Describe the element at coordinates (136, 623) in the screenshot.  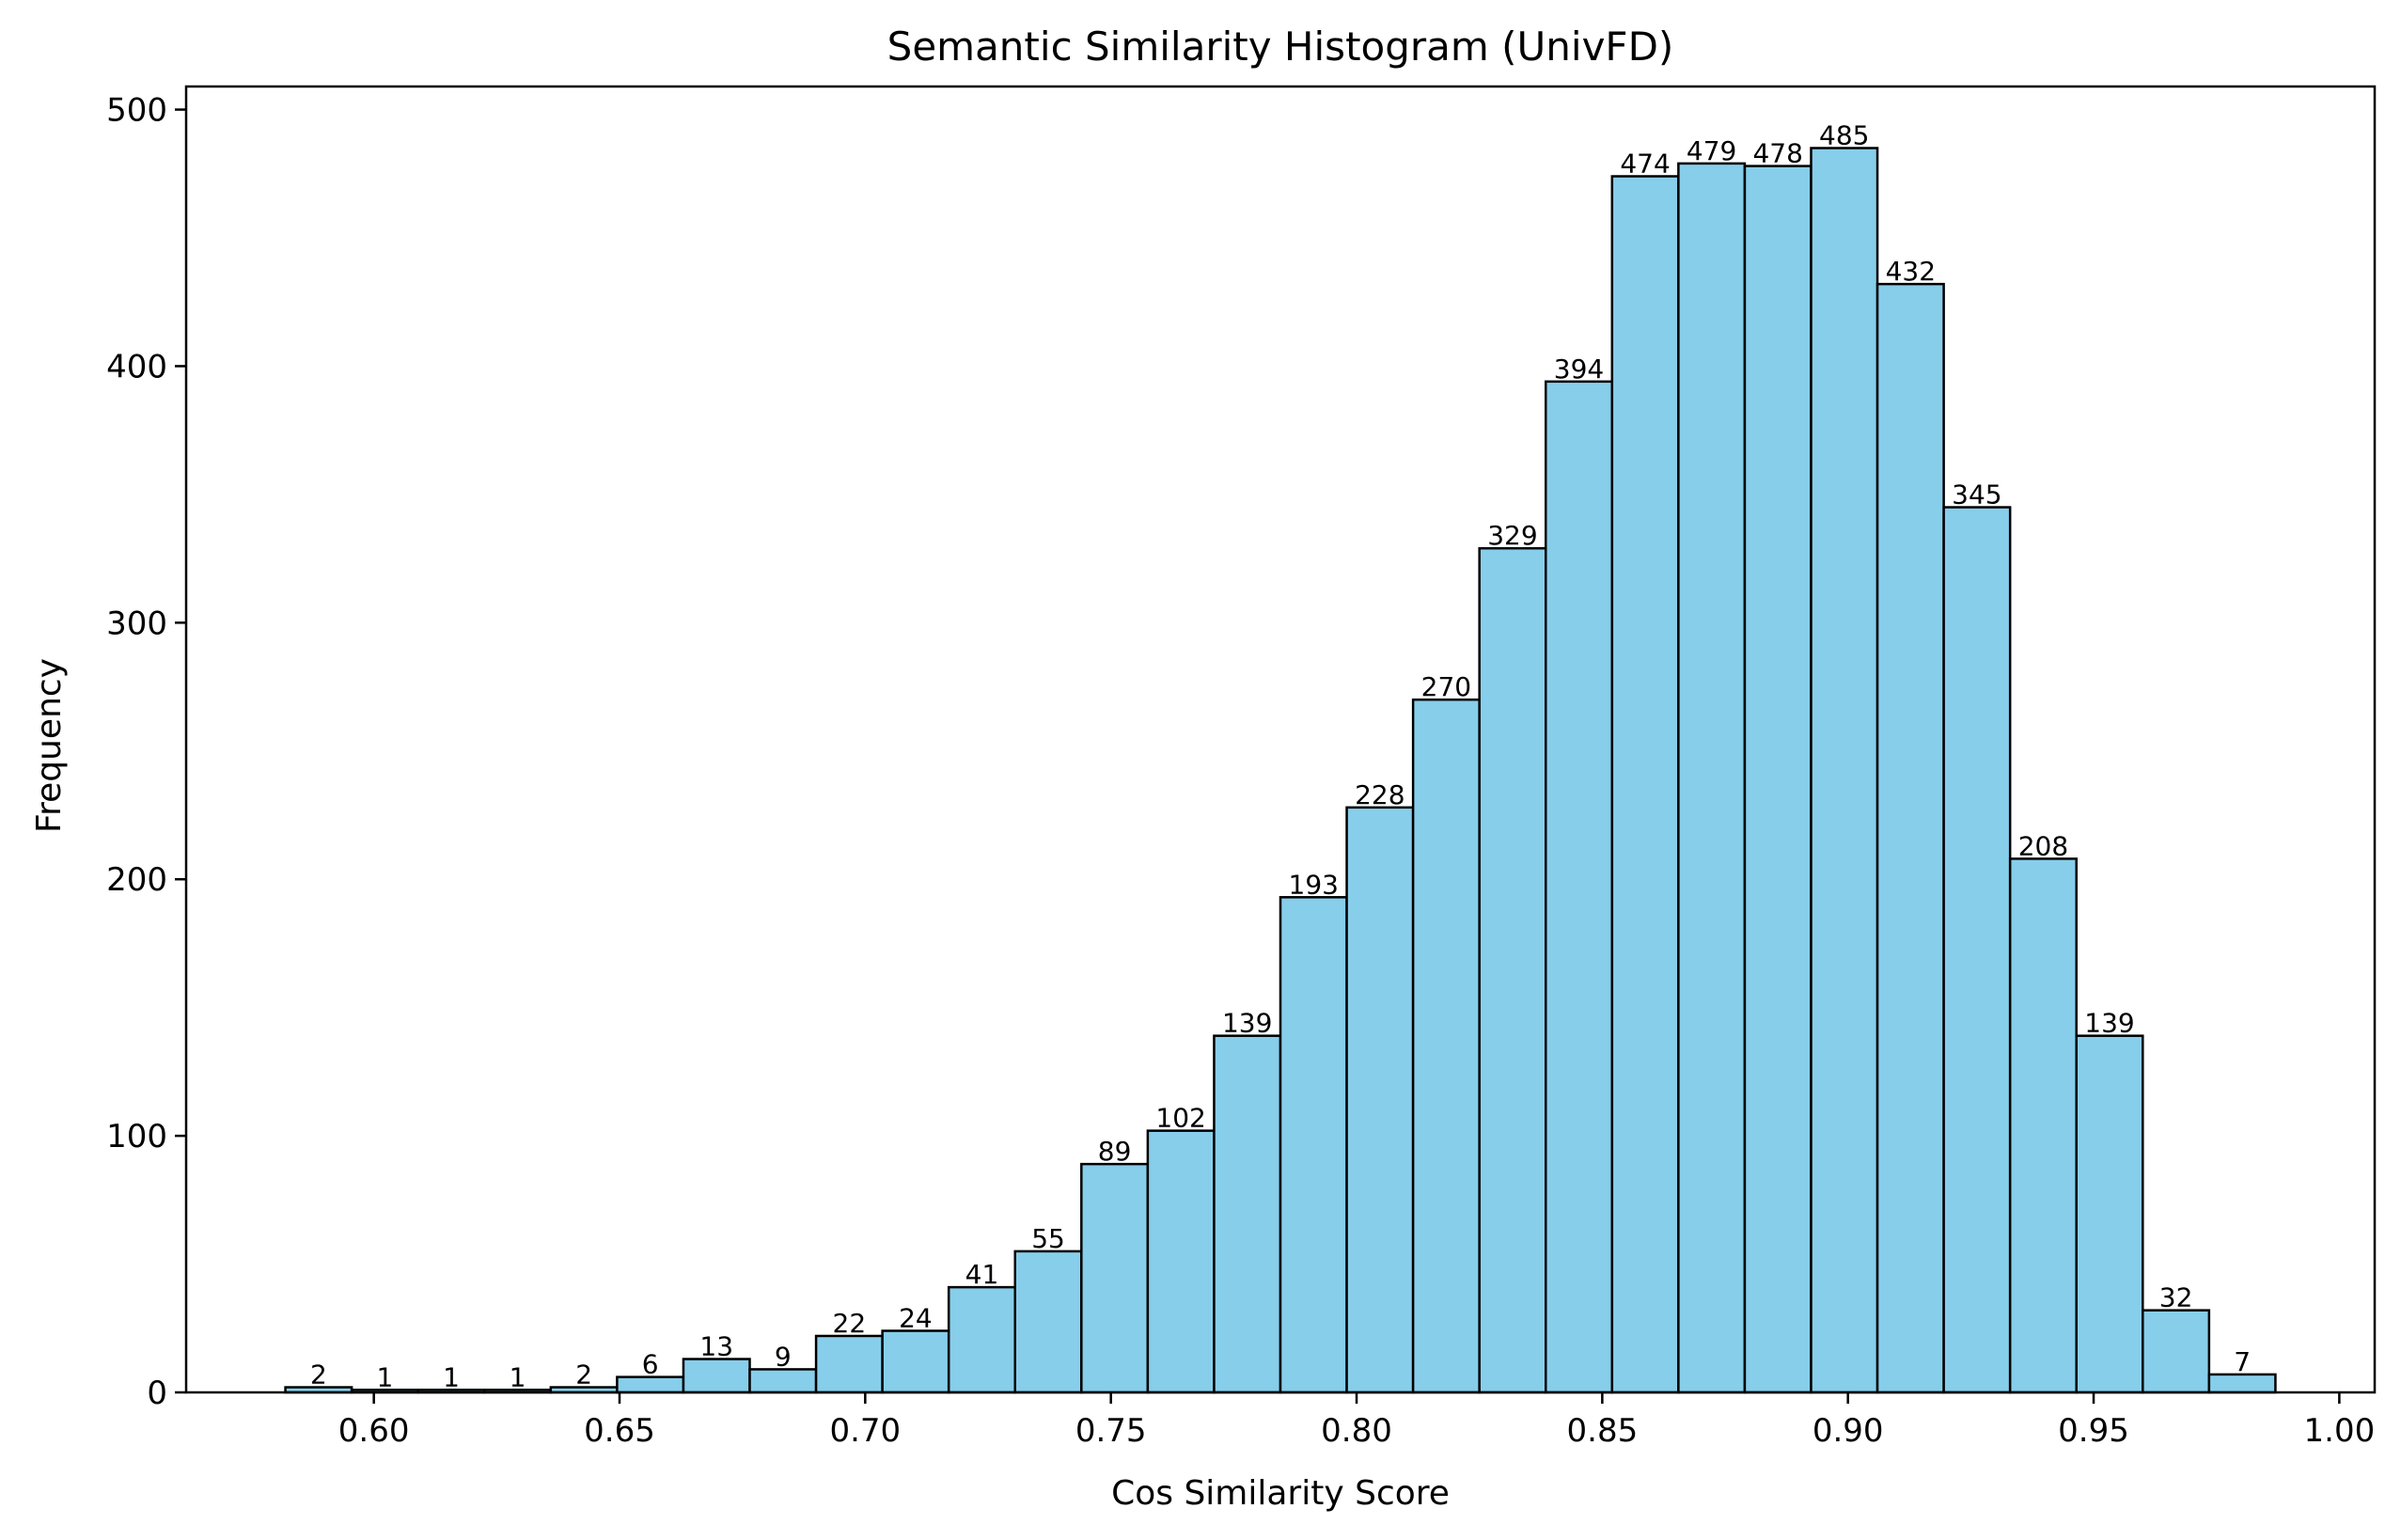
I see `y-tick-label: 300` at that location.